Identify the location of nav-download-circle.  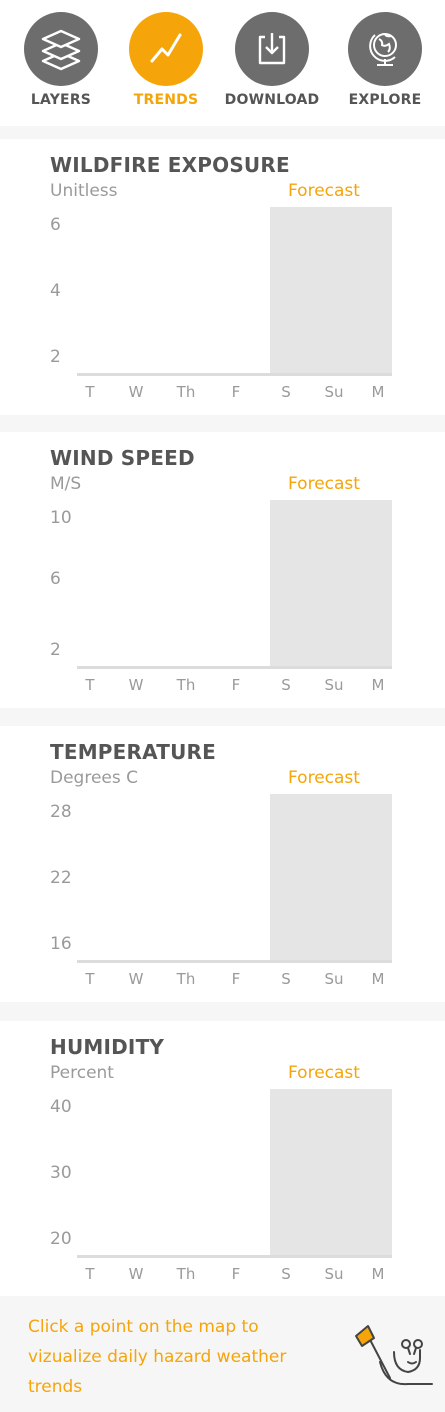
(272, 49).